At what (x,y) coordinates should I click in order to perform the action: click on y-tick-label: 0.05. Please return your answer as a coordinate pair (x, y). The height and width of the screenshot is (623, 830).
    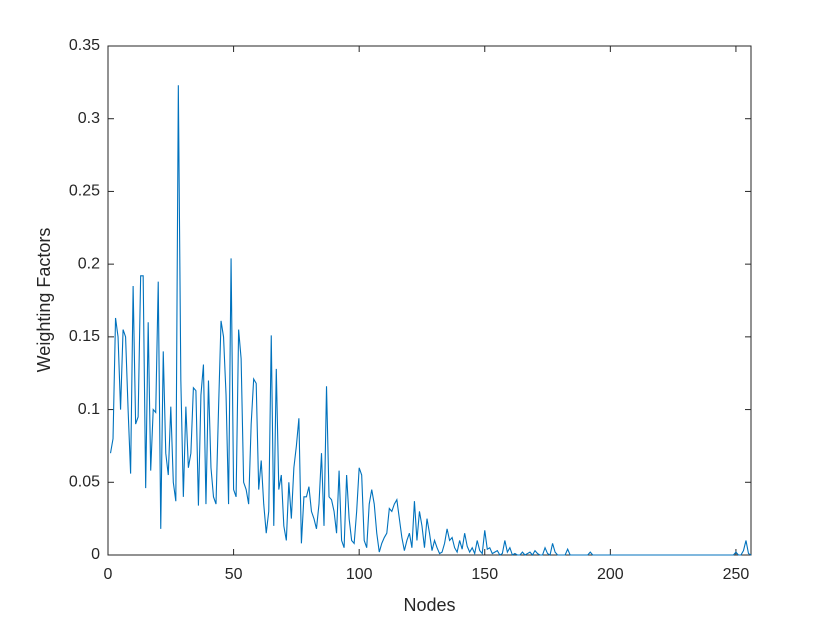
    Looking at the image, I should click on (84, 482).